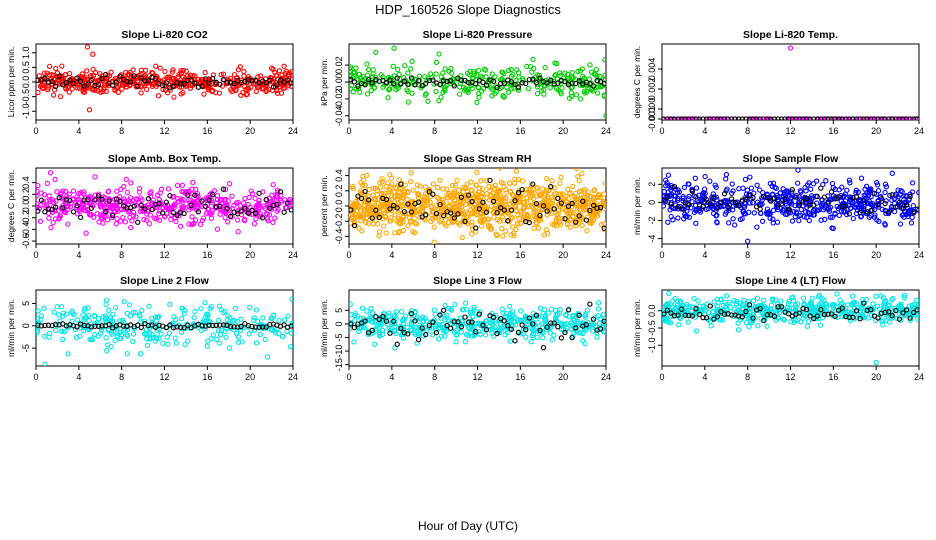 Image resolution: width=936 pixels, height=540 pixels. What do you see at coordinates (26, 206) in the screenshot?
I see `y-tick-label: 0.0` at bounding box center [26, 206].